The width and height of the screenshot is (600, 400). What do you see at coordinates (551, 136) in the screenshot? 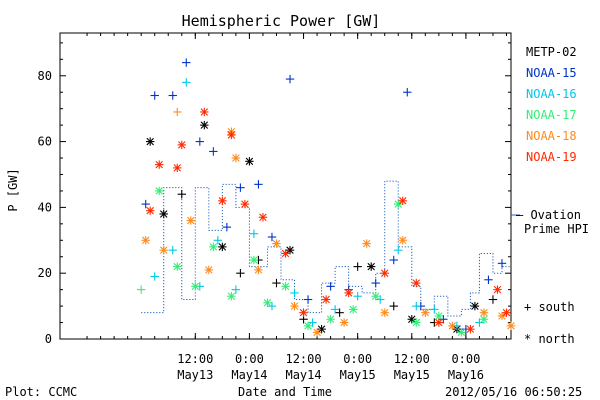
I see `legend-item: NOAA-18` at bounding box center [551, 136].